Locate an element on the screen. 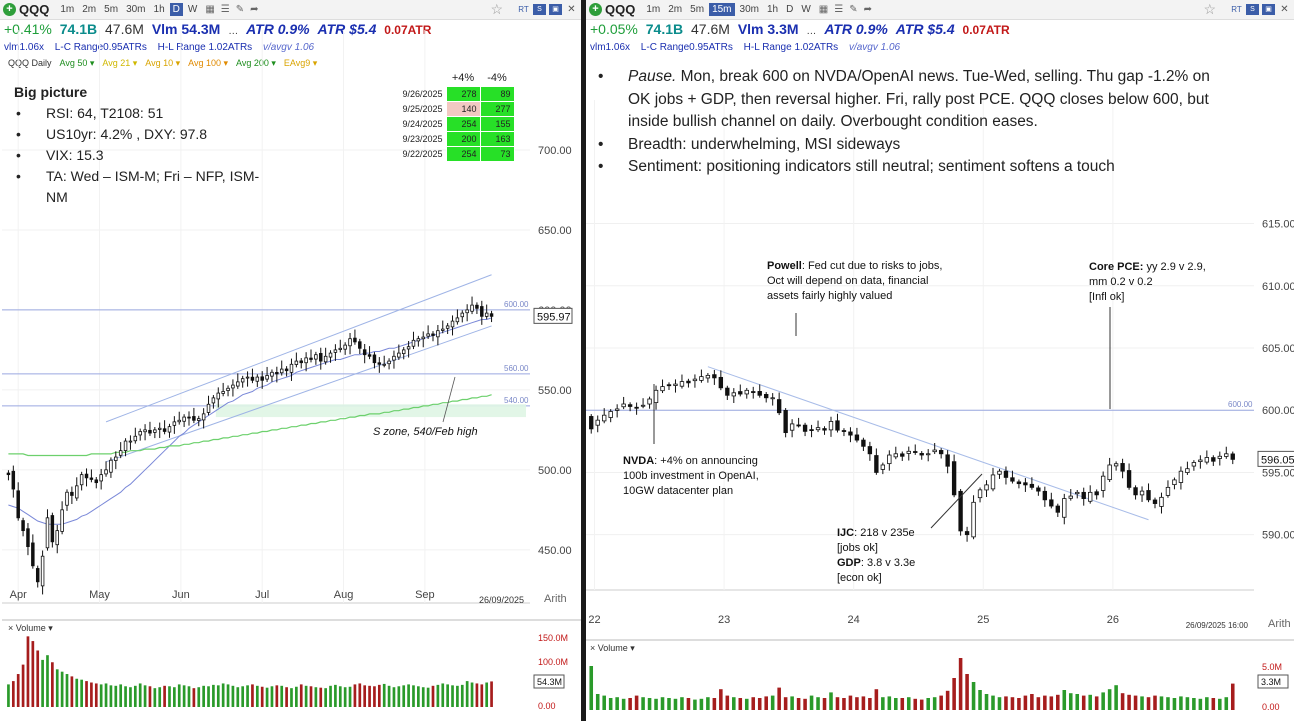 The image size is (1294, 721). interval-1h: 1h is located at coordinates (159, 9).